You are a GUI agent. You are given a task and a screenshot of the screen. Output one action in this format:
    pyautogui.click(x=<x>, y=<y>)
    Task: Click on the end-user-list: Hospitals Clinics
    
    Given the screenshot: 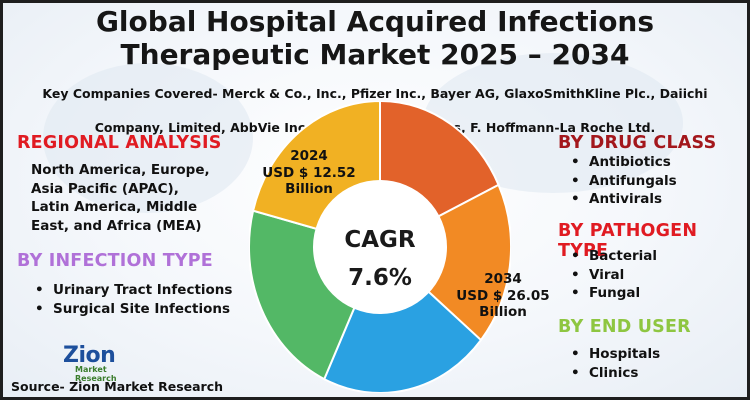 What is the action you would take?
    pyautogui.click(x=615, y=363)
    